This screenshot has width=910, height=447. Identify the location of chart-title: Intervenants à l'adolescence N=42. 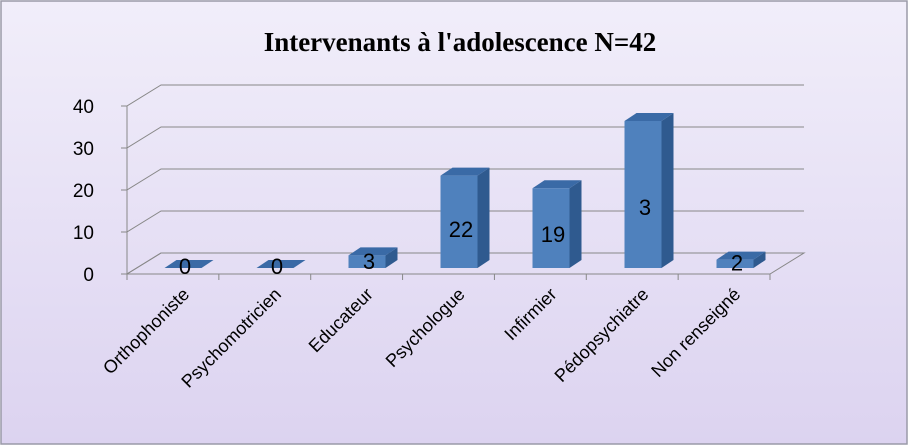
(460, 42).